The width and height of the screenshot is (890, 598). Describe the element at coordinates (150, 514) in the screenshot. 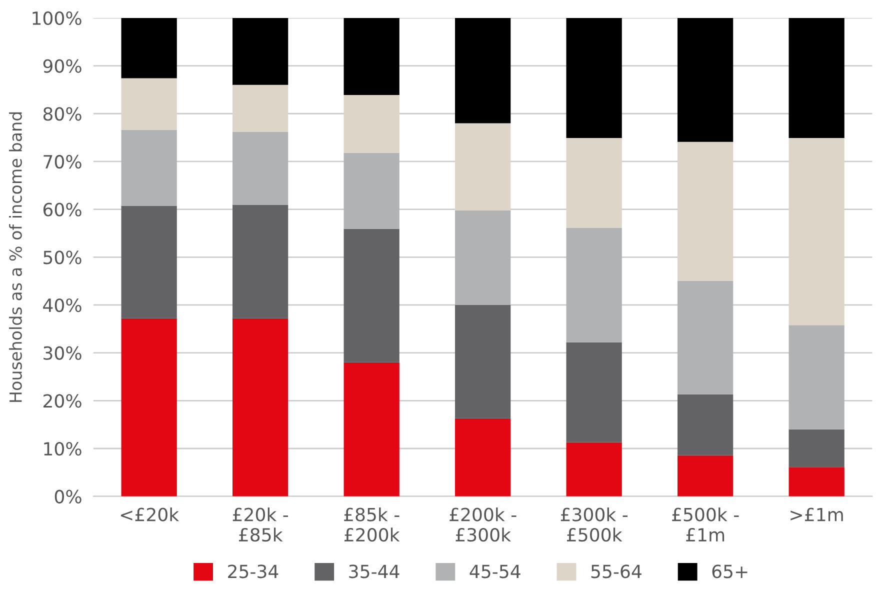

I see `x-tick-label: <£20k` at that location.